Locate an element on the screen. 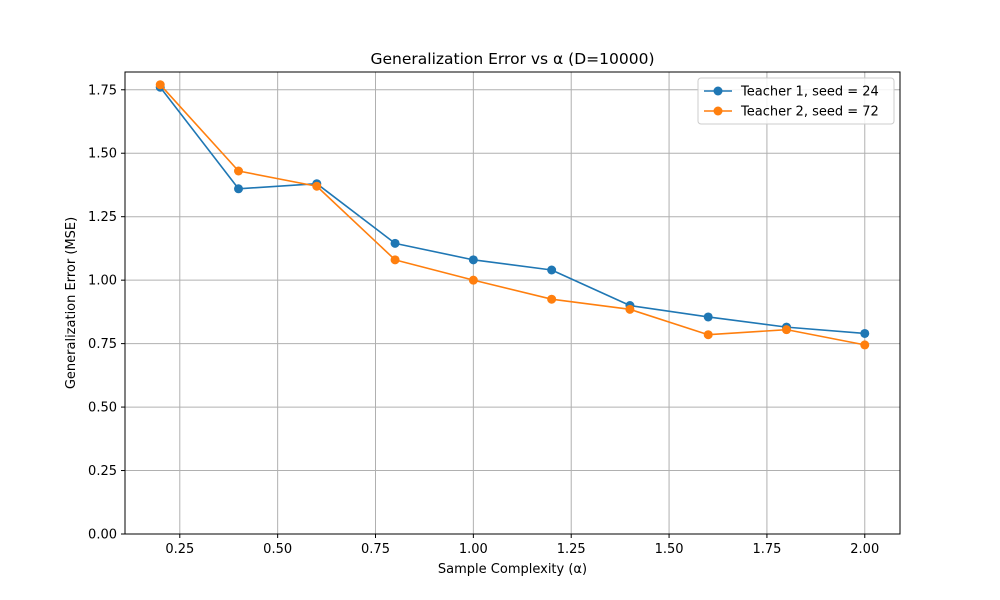  x-tick-label: 0.50 is located at coordinates (277, 549).